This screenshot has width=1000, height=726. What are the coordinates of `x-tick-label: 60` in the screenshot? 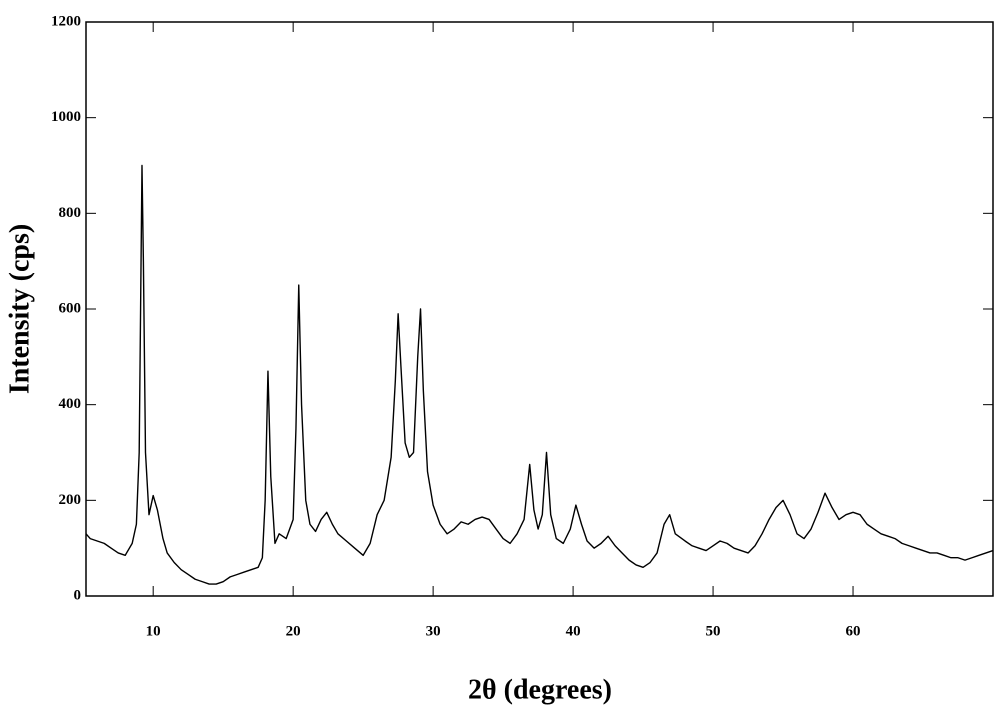 It's located at (853, 631).